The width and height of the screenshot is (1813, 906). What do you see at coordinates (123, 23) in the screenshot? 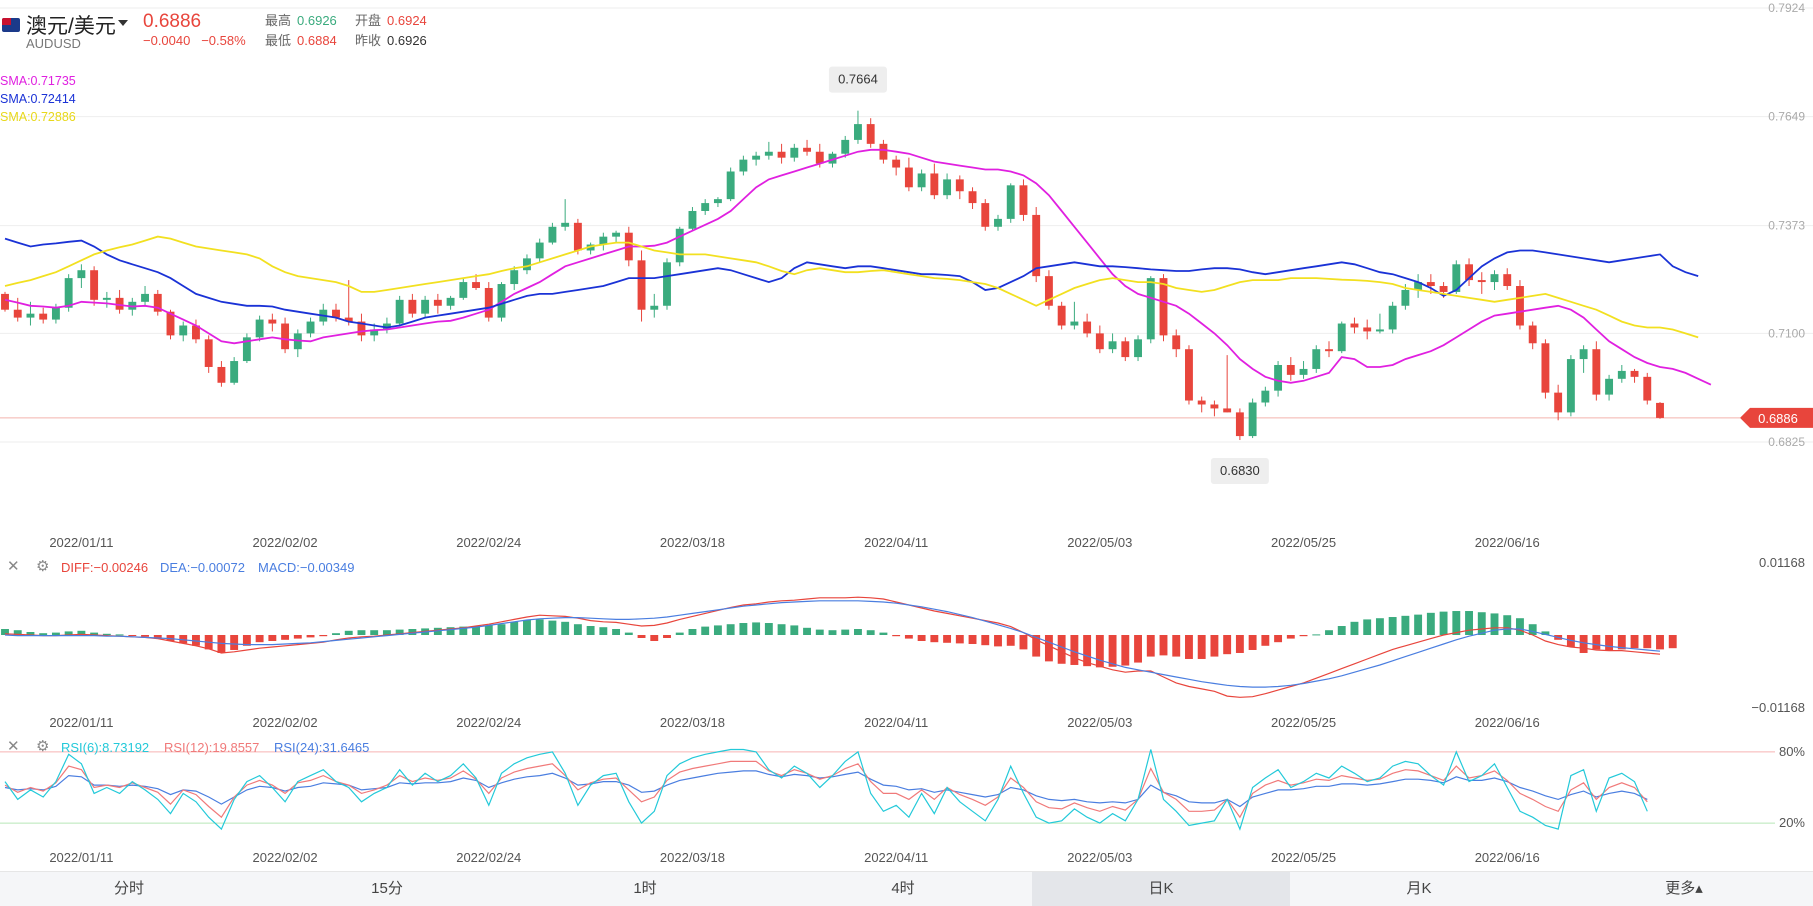
I see `chevron-down-icon` at bounding box center [123, 23].